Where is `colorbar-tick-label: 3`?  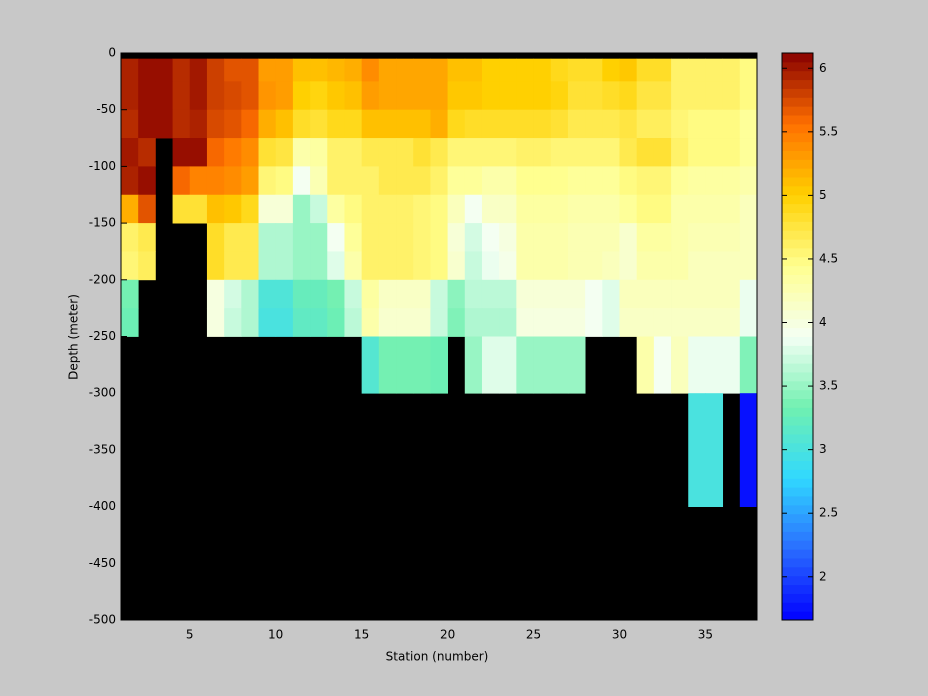
colorbar-tick-label: 3 is located at coordinates (823, 449).